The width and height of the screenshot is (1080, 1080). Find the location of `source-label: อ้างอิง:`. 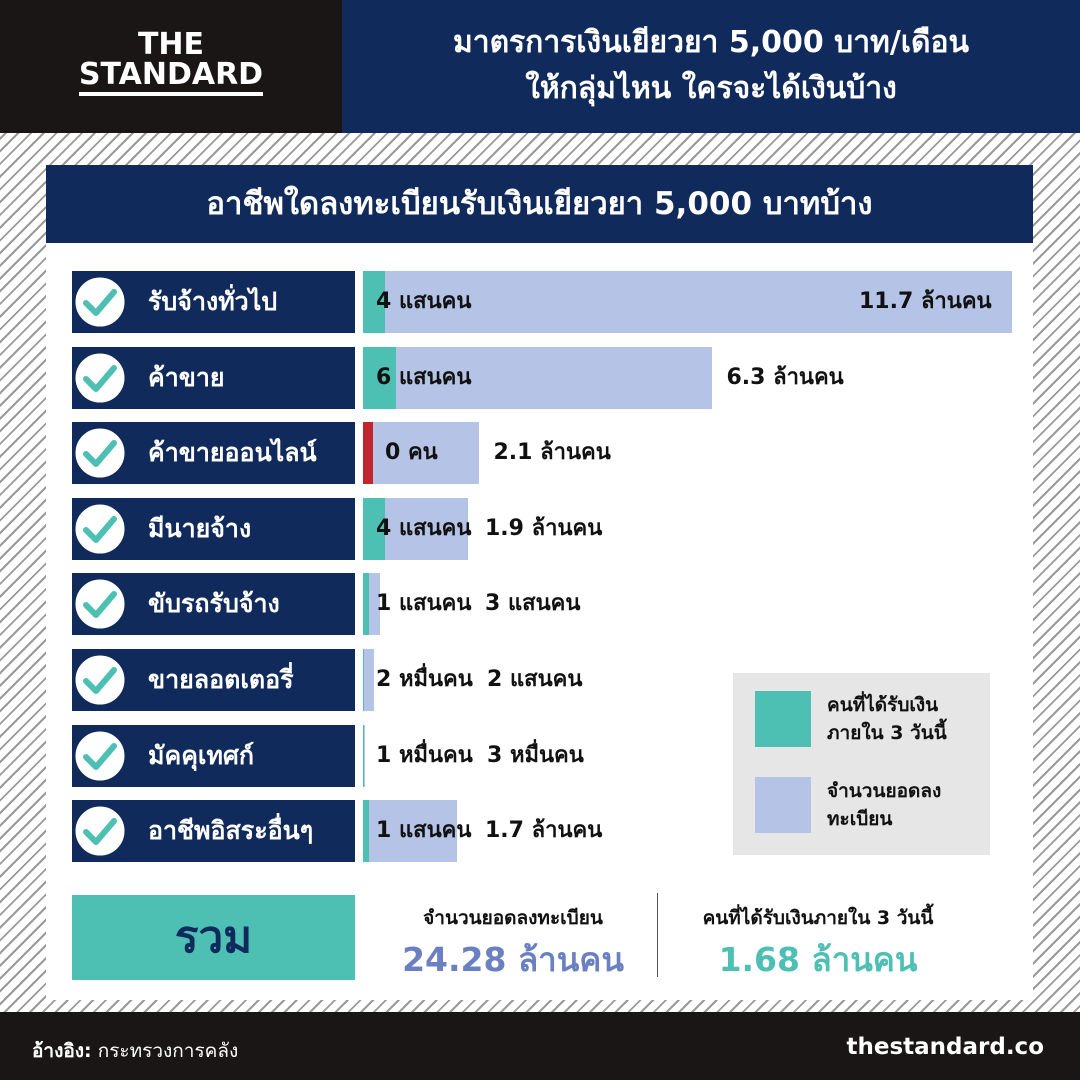

source-label: อ้างอิง: is located at coordinates (62, 1051).